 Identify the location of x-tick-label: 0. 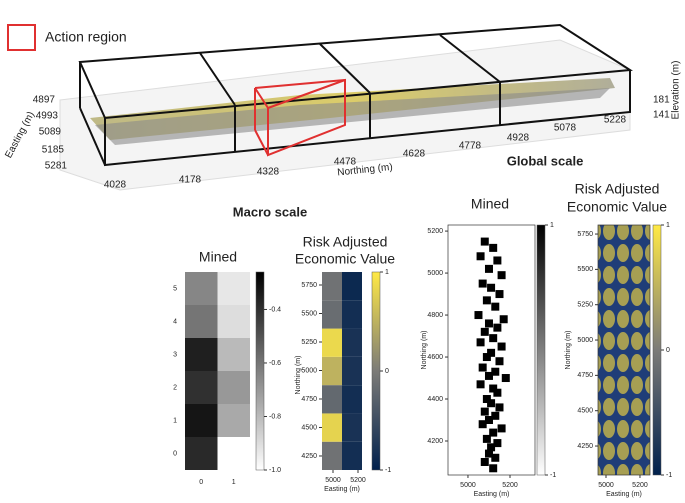
(201, 482).